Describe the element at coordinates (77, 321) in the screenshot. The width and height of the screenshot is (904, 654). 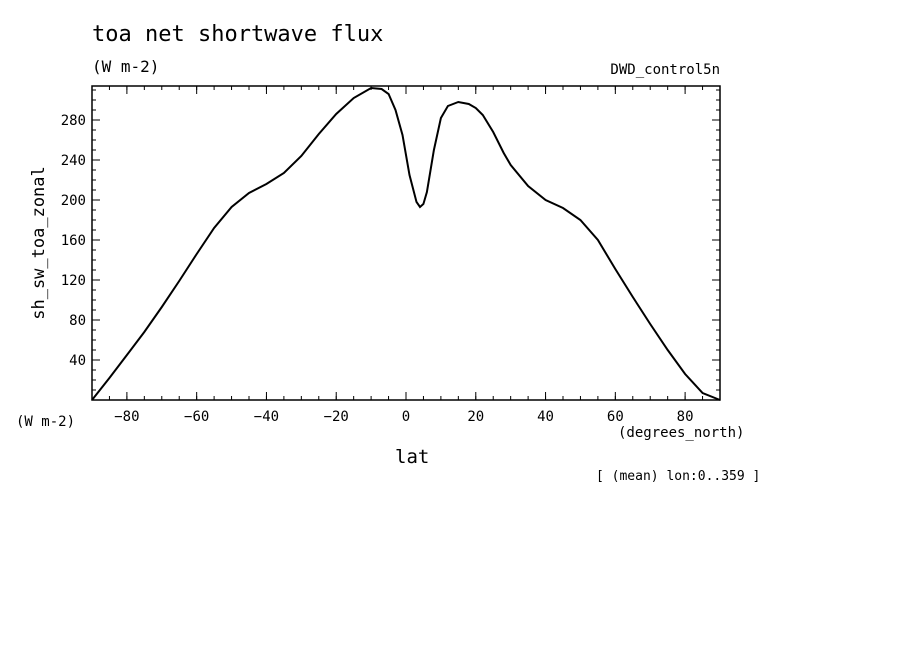
I see `y-tick-label: 80` at that location.